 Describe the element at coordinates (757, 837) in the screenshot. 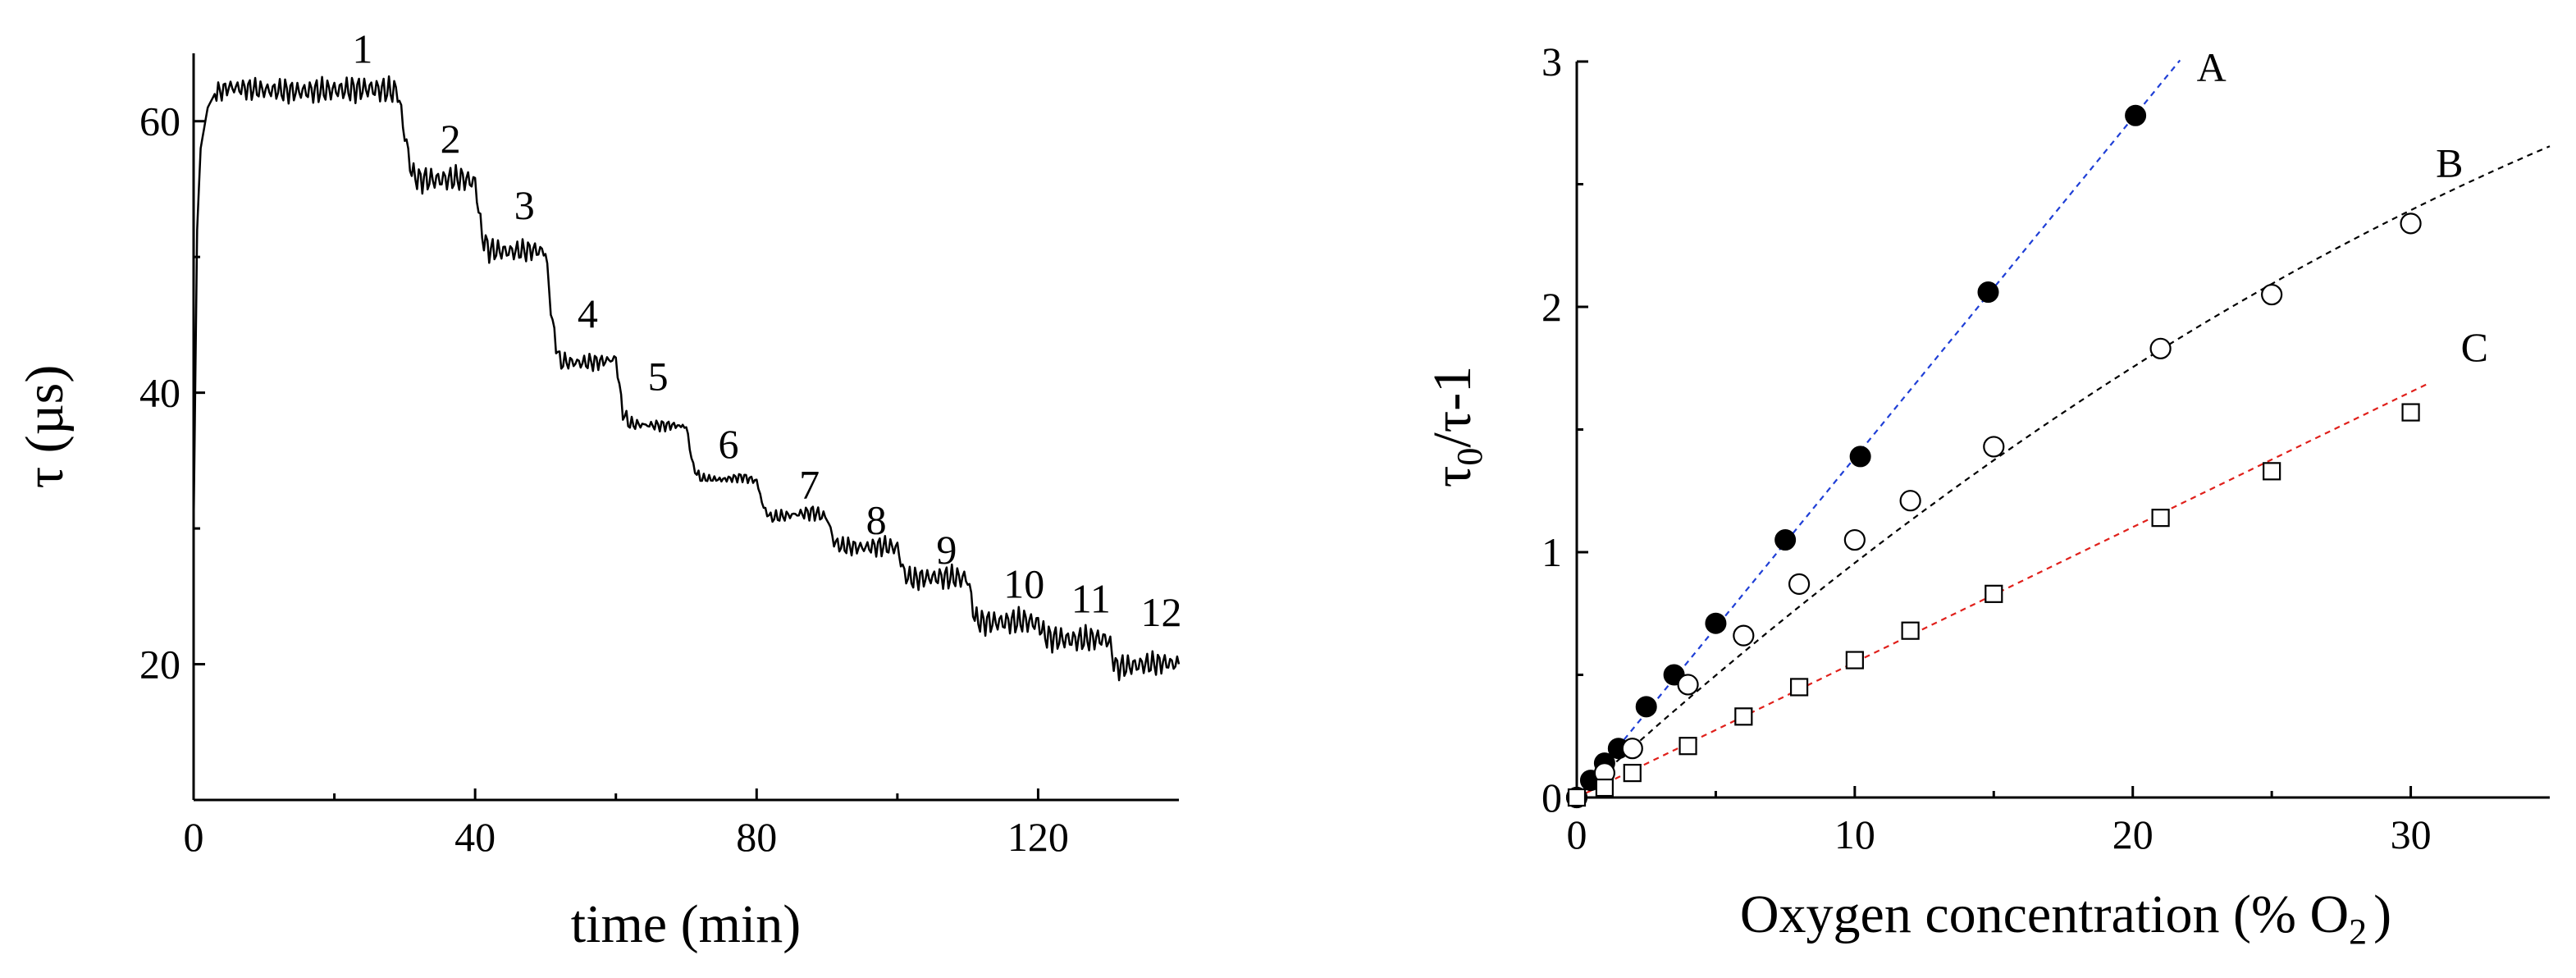

I see `chart1-x-tick-label: 80` at that location.